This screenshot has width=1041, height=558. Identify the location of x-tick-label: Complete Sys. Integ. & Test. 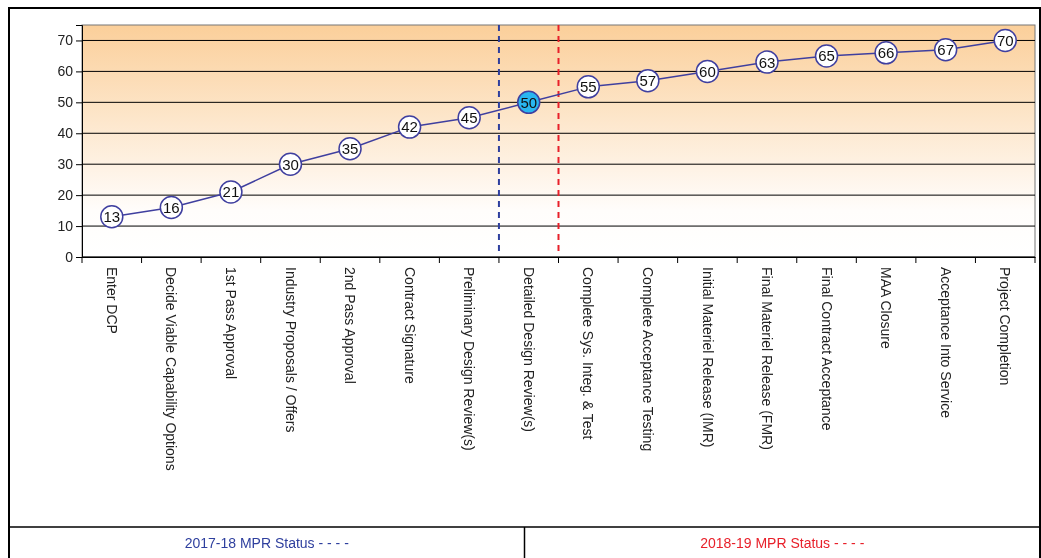
(588, 353).